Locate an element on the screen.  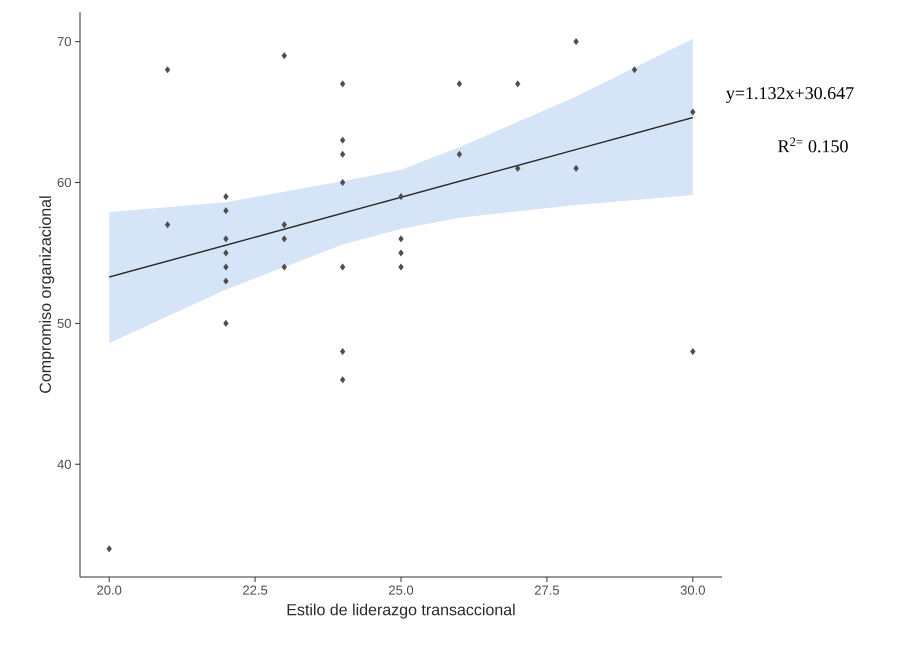
text: y=1.132x+30.647 is located at coordinates (790, 95).